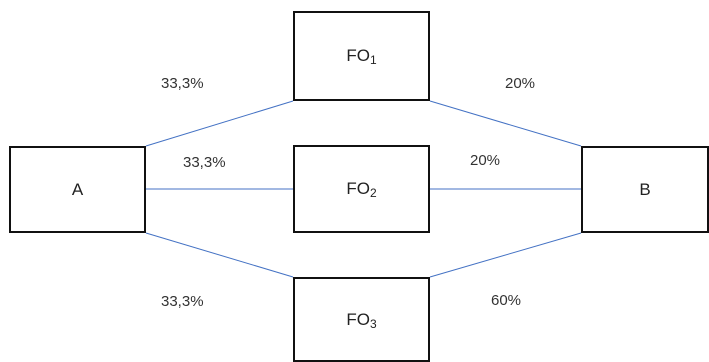 The image size is (709, 362). I want to click on edge-a-fo1, so click(219, 123).